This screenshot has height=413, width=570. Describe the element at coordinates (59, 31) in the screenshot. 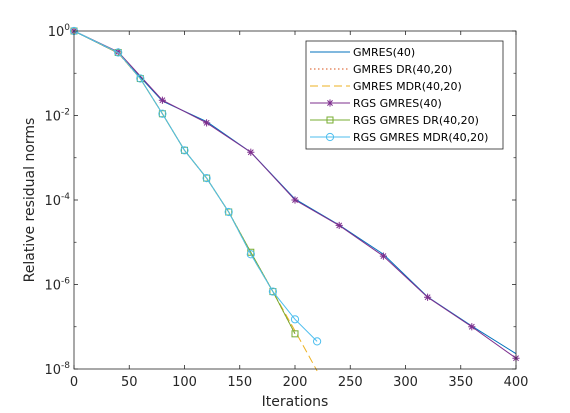

I see `y-tick-label: 10⁰` at that location.